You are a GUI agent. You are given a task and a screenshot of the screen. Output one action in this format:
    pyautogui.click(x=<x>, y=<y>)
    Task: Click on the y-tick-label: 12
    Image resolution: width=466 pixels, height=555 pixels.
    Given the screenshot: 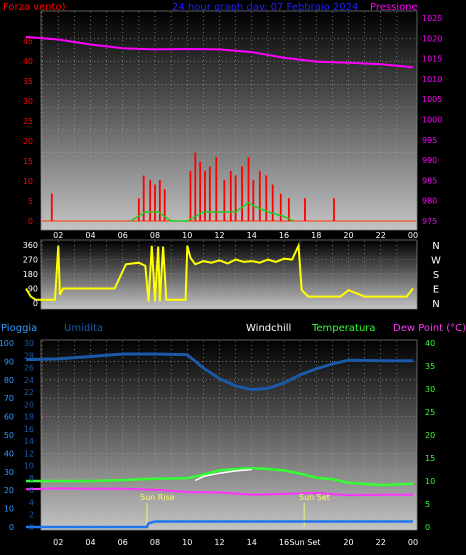 What is the action you would take?
    pyautogui.click(x=29, y=453)
    